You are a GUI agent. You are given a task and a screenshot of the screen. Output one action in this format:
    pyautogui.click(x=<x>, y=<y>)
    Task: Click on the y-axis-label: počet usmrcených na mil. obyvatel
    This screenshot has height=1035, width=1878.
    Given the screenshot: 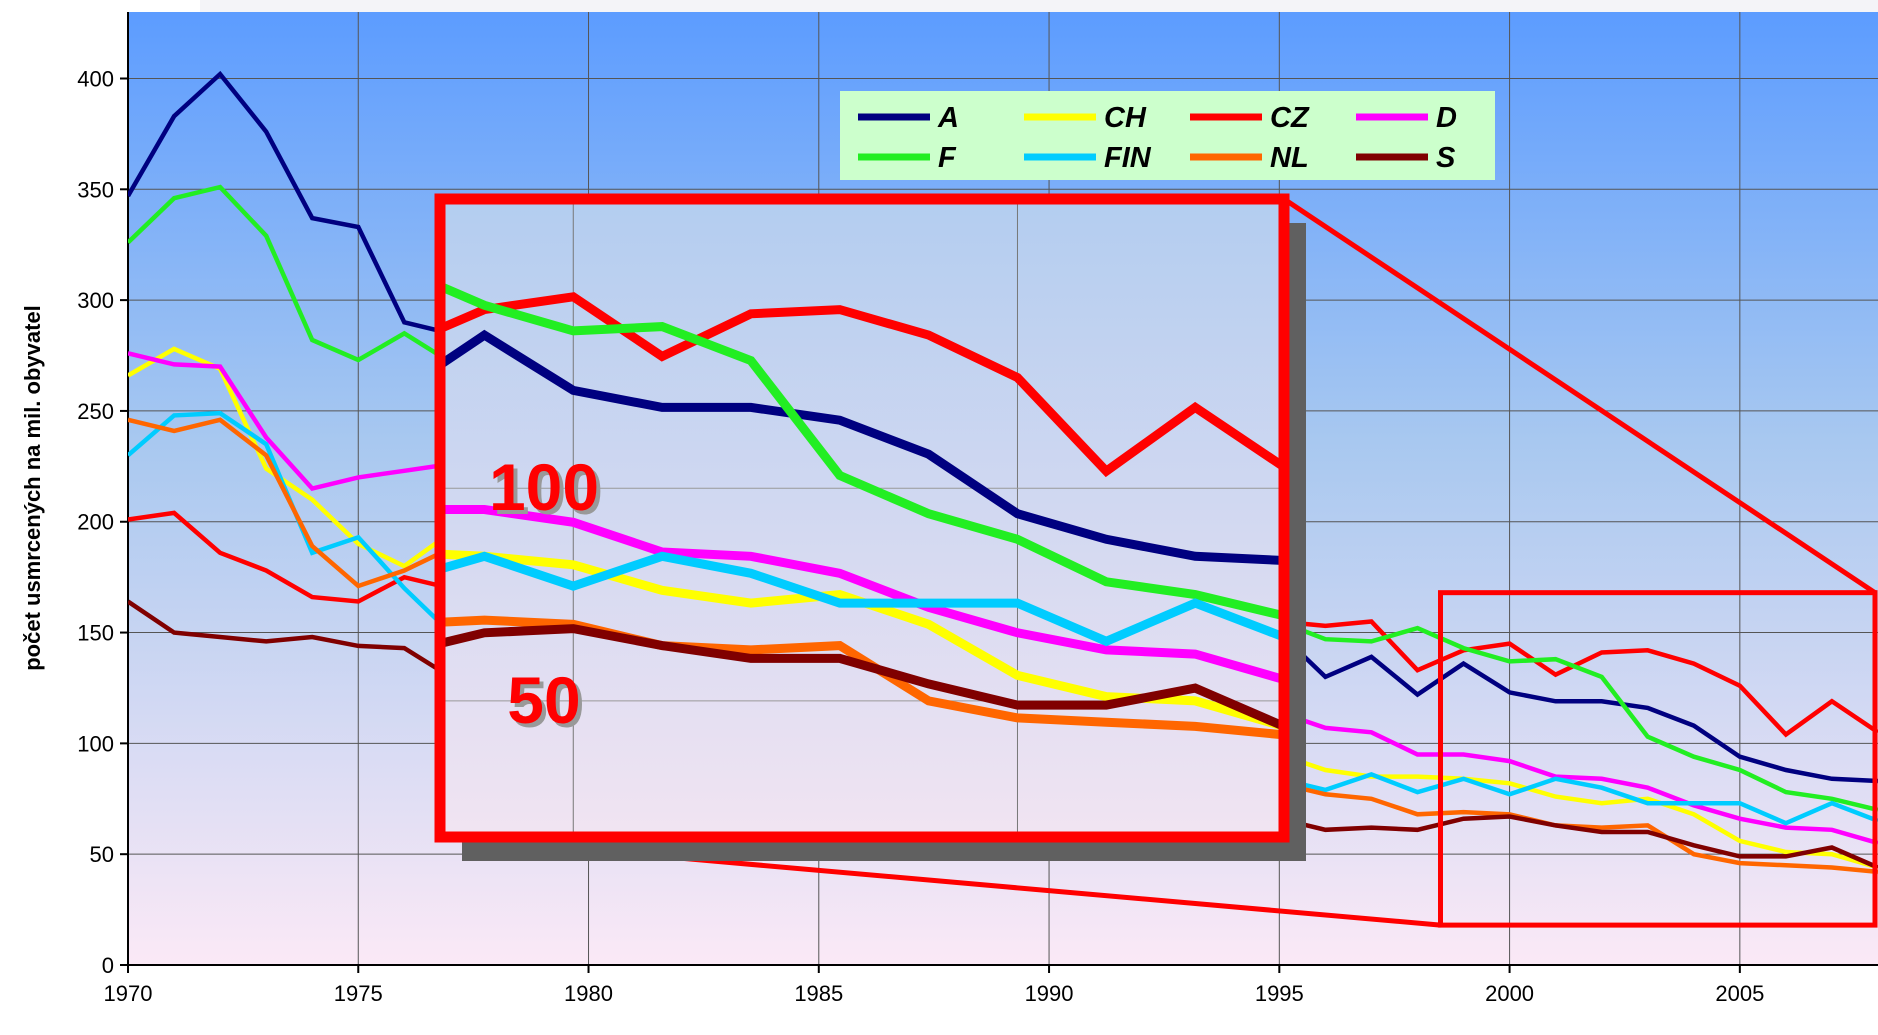 What is the action you would take?
    pyautogui.click(x=32, y=488)
    